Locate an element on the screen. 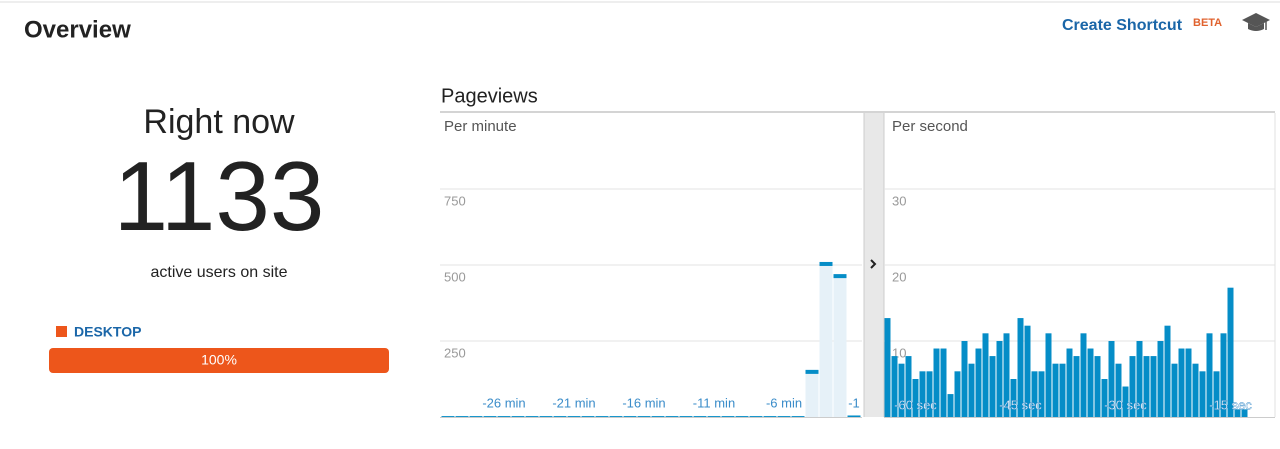 This screenshot has width=1280, height=449. active-caption: active users on site is located at coordinates (219, 272).